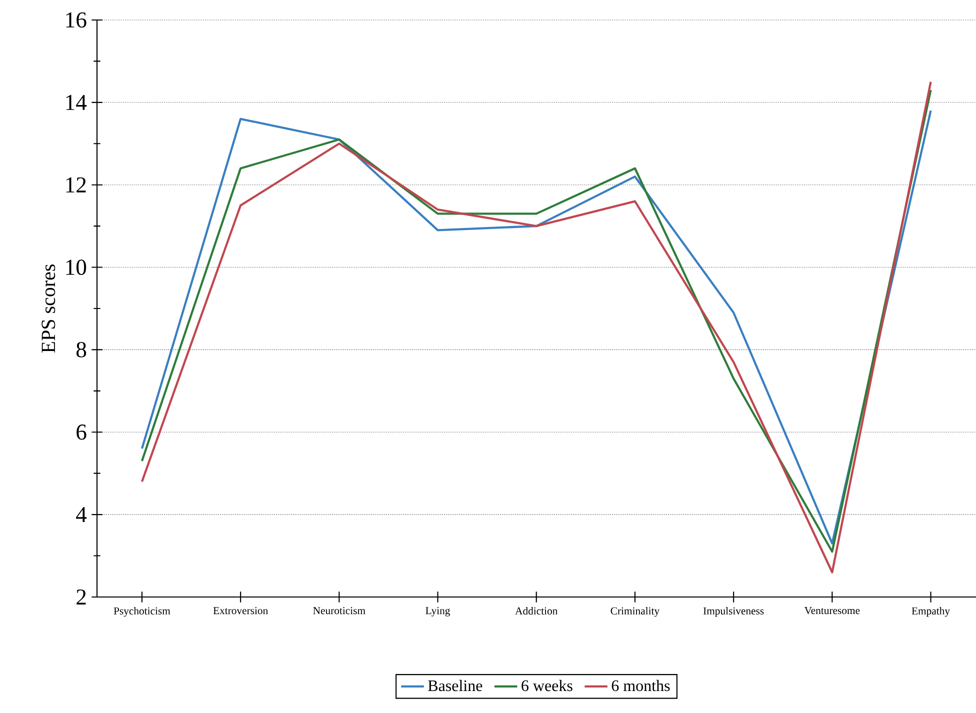 The width and height of the screenshot is (976, 713). What do you see at coordinates (76, 20) in the screenshot?
I see `y-tick-label: 16` at bounding box center [76, 20].